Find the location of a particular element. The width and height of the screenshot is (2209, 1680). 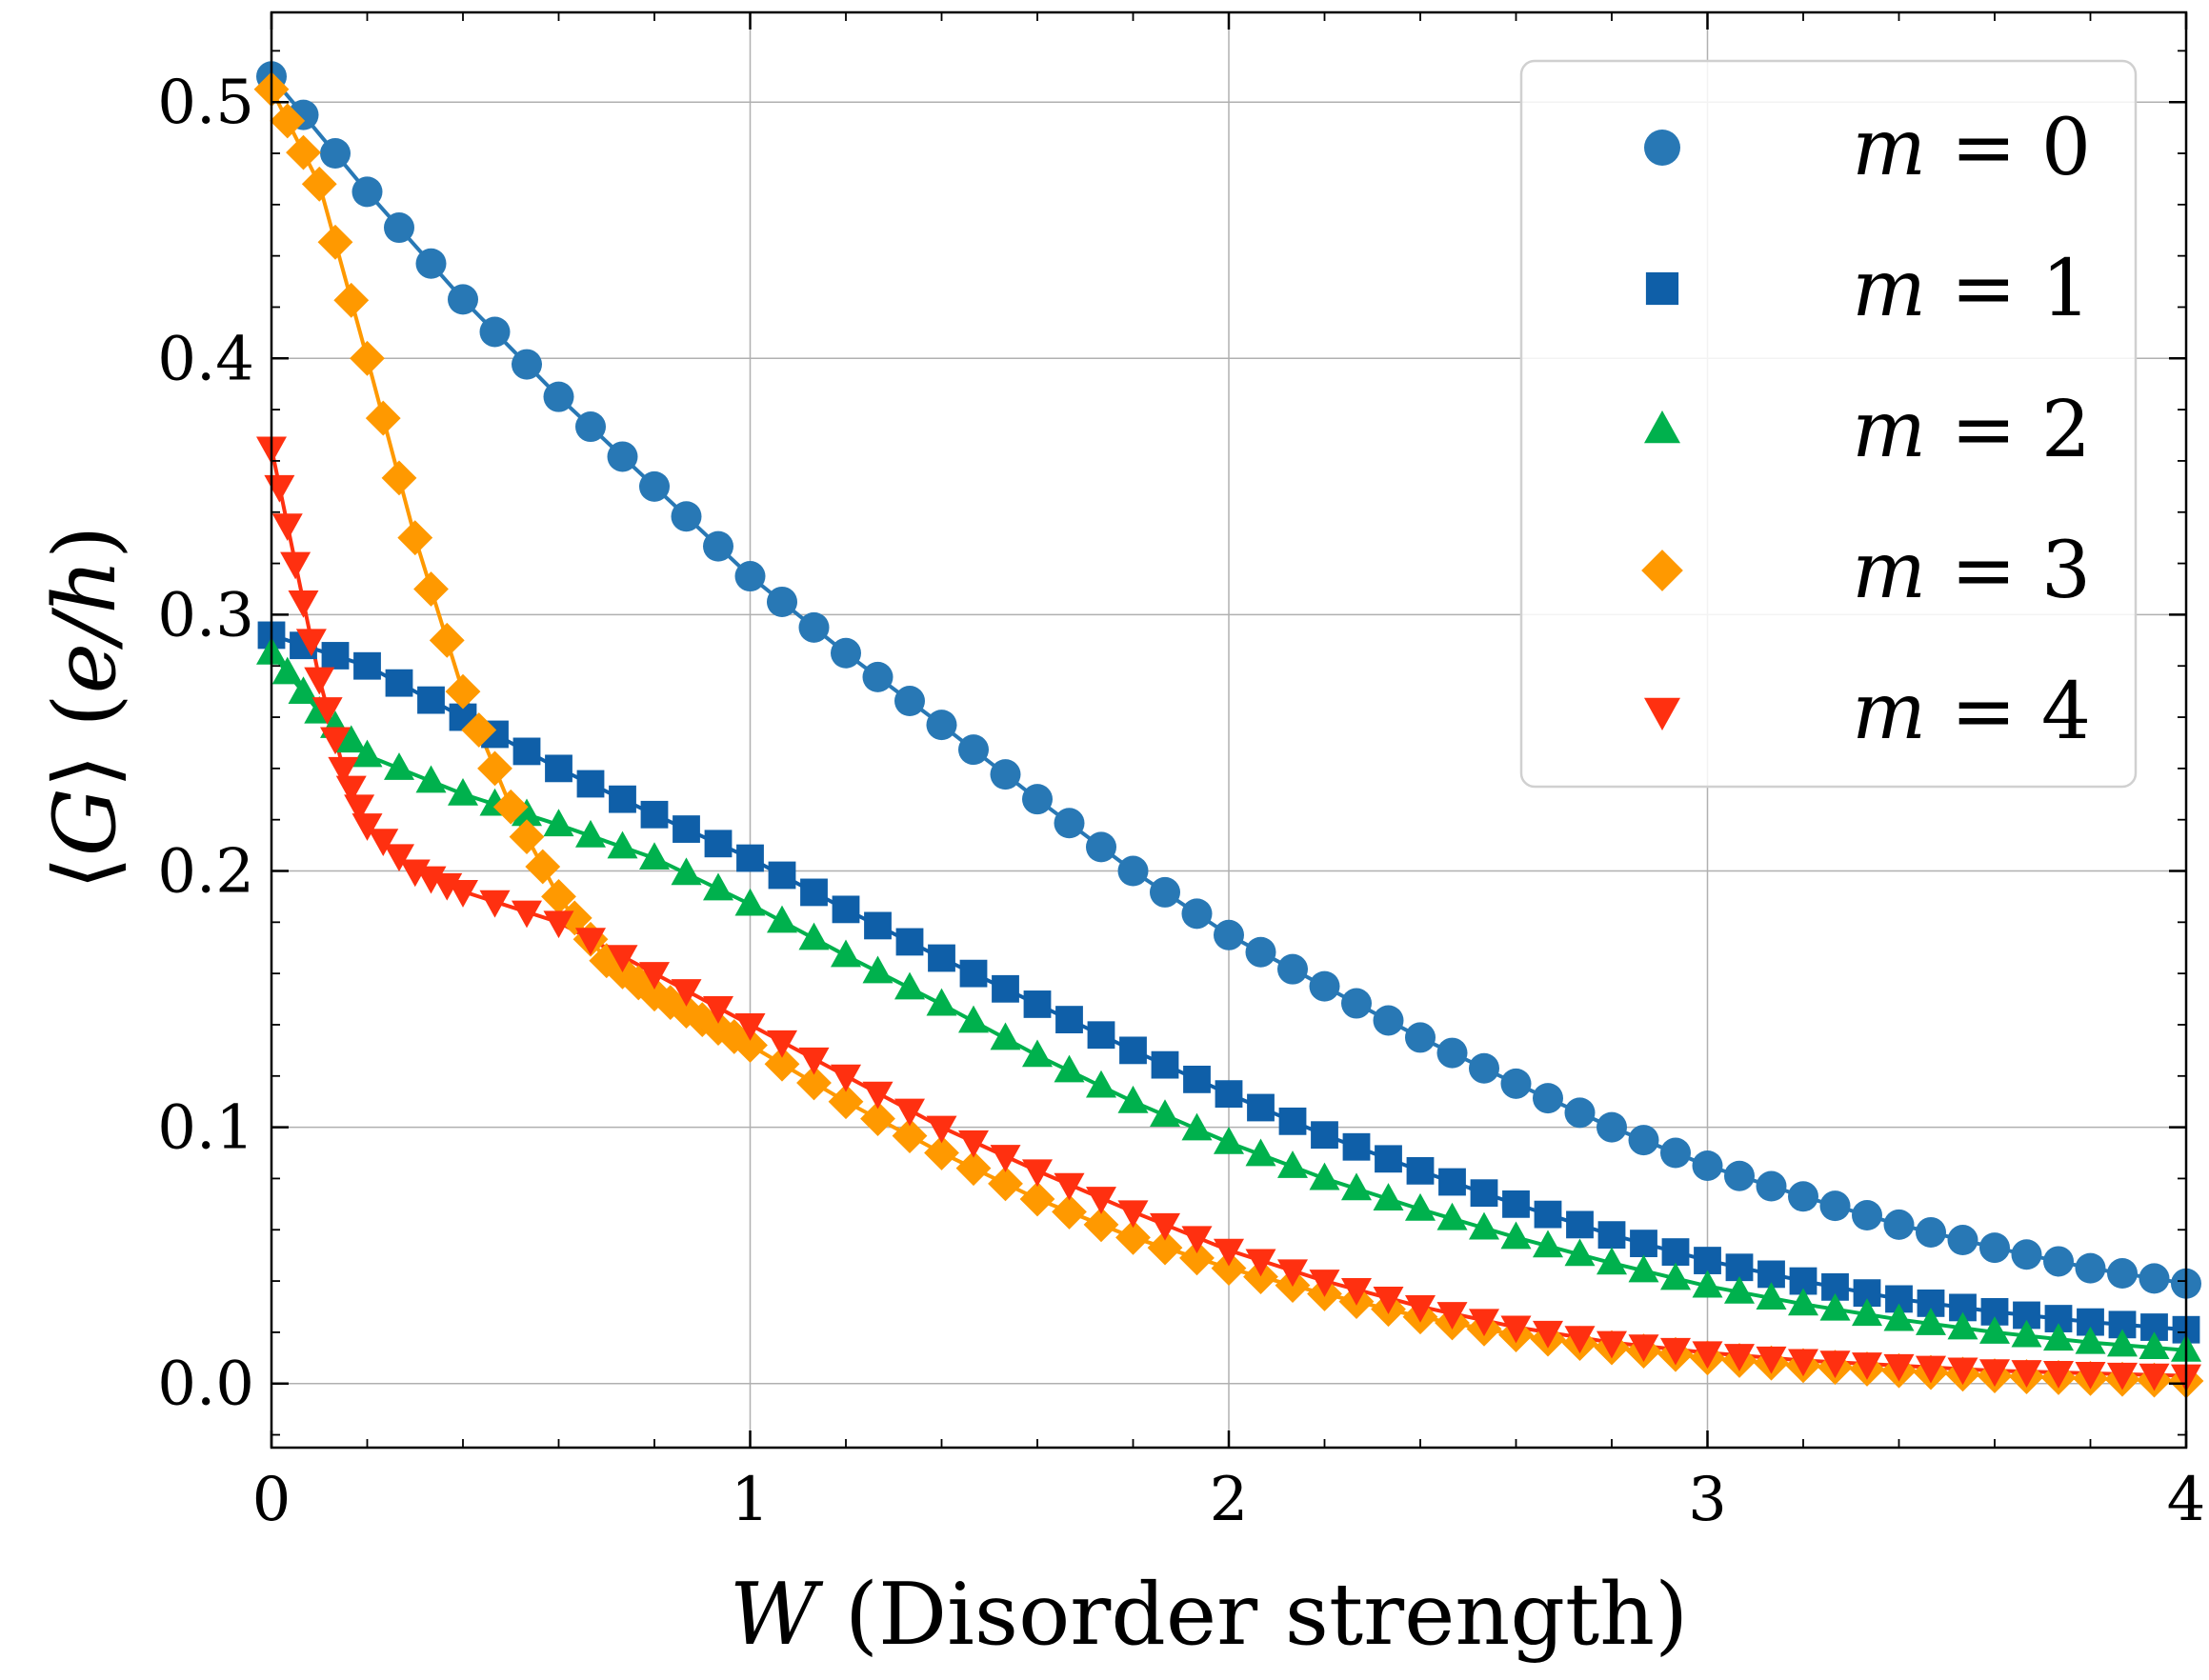

x-tick-label: 2 is located at coordinates (1229, 1500).